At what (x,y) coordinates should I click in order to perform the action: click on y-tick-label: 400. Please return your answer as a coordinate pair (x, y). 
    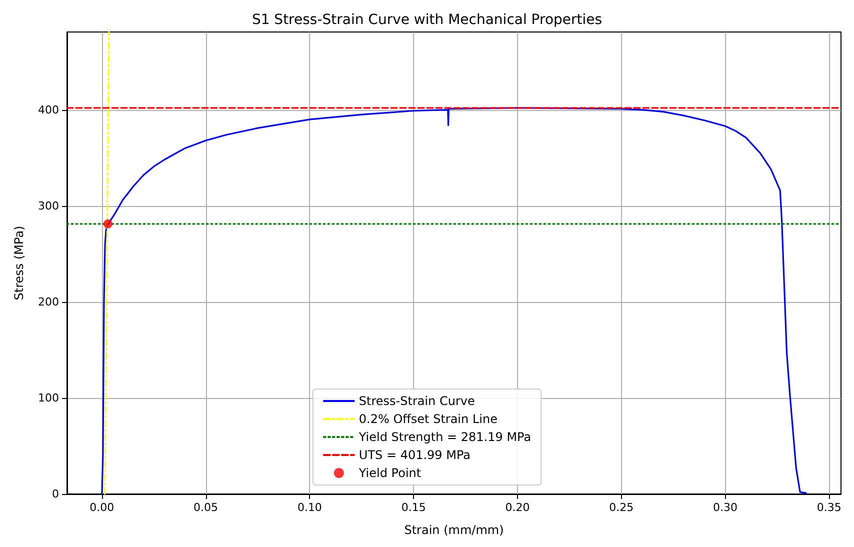
    Looking at the image, I should click on (48, 109).